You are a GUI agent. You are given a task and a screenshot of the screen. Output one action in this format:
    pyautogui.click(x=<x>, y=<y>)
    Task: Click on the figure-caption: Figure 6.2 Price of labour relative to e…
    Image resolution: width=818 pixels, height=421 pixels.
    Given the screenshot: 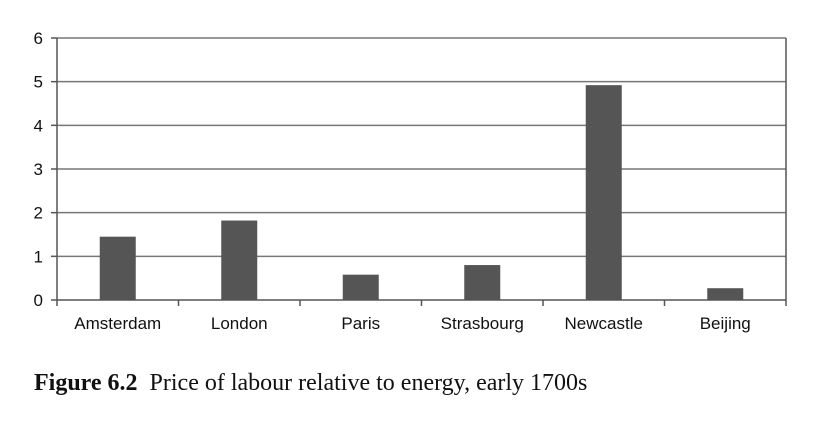 What is the action you would take?
    pyautogui.click(x=310, y=383)
    